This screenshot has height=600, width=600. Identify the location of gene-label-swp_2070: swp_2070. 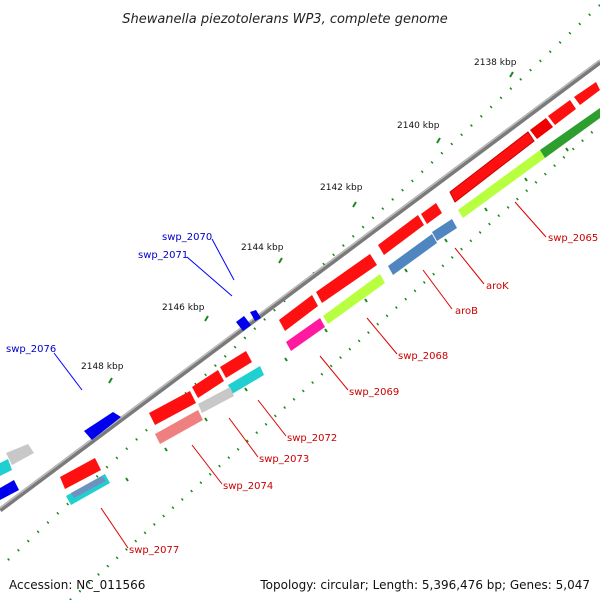
(187, 237).